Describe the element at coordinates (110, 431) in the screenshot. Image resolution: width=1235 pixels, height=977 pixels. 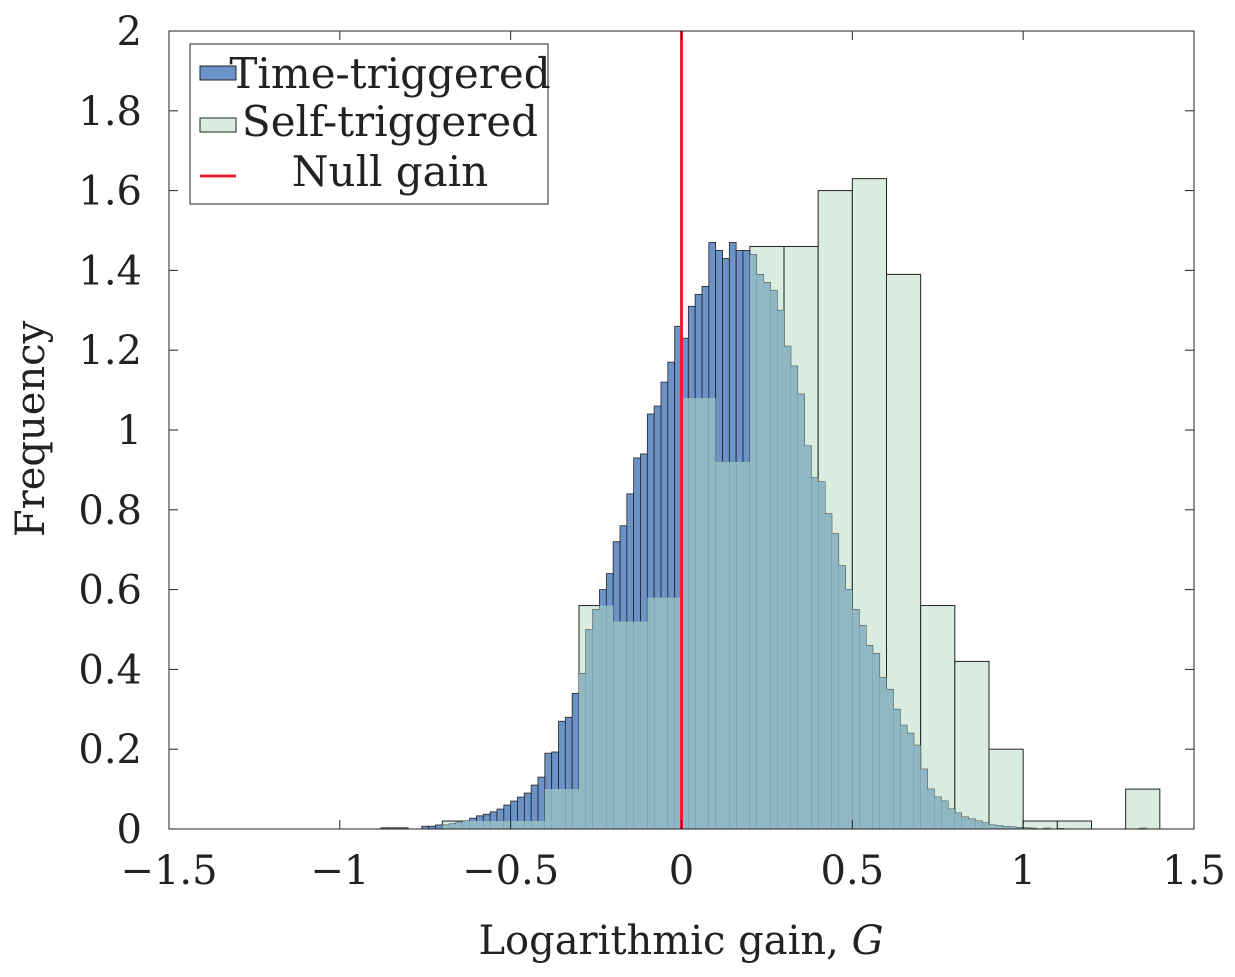
I see `y-tick-labels: 00.20.40.60.811.21.41.61.82` at that location.